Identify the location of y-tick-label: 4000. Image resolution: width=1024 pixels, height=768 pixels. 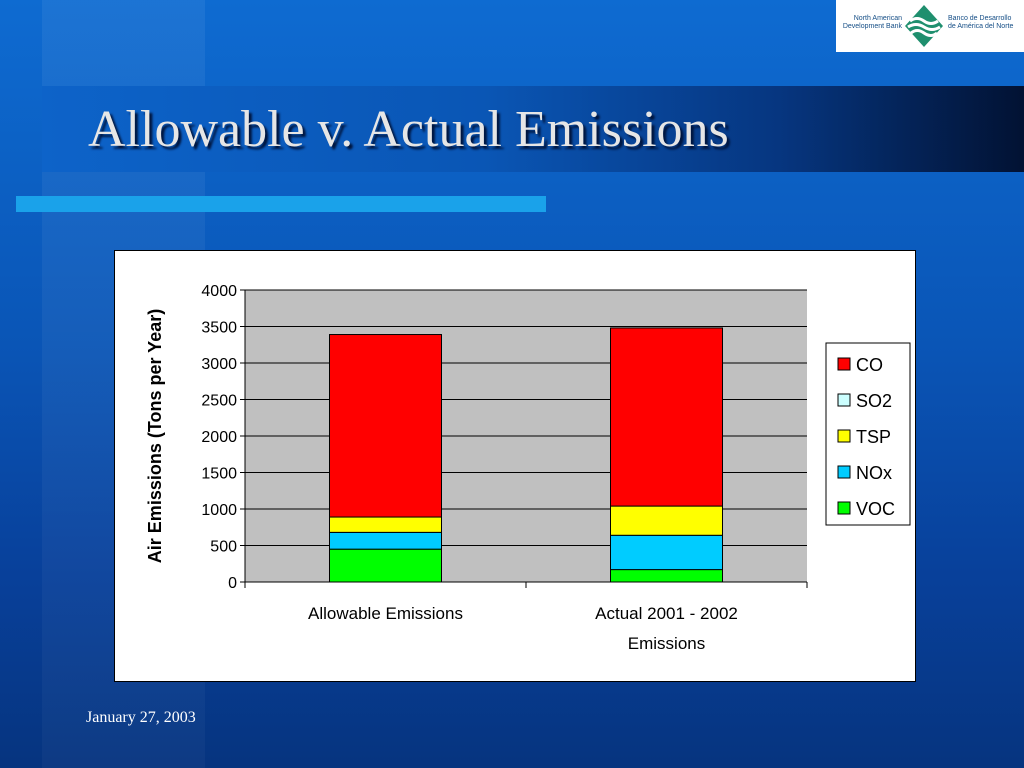
(219, 291).